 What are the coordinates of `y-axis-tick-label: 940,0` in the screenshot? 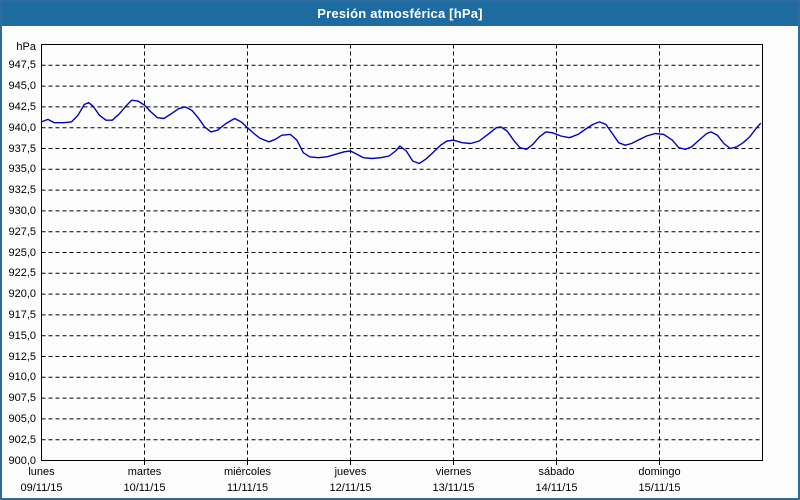 It's located at (22, 127).